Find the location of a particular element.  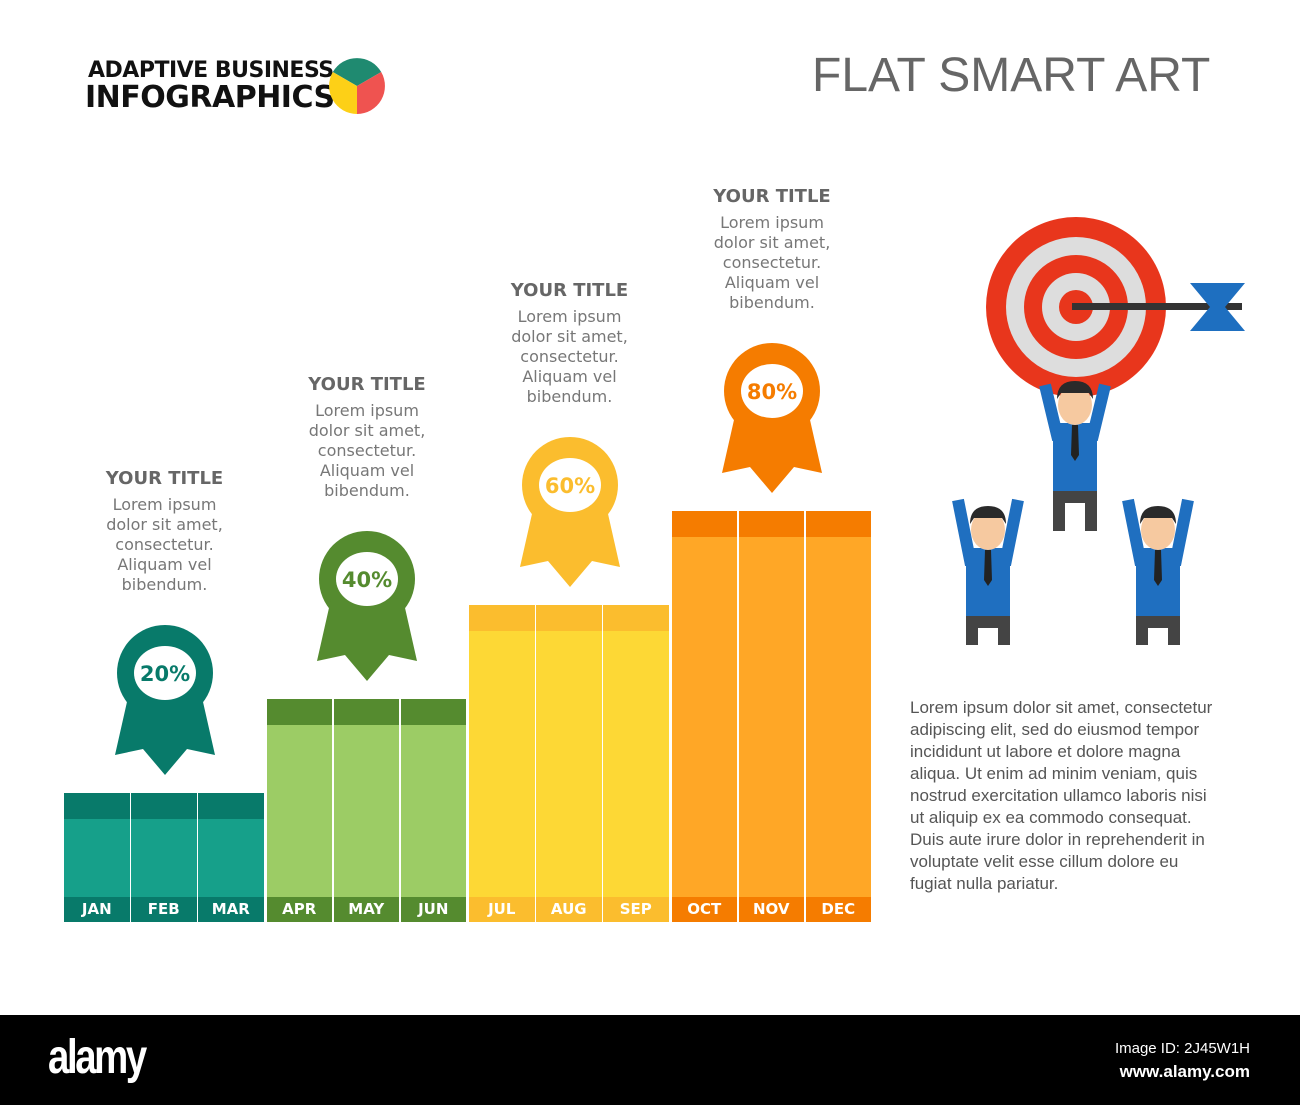

bar-apr: APR is located at coordinates (299, 810).